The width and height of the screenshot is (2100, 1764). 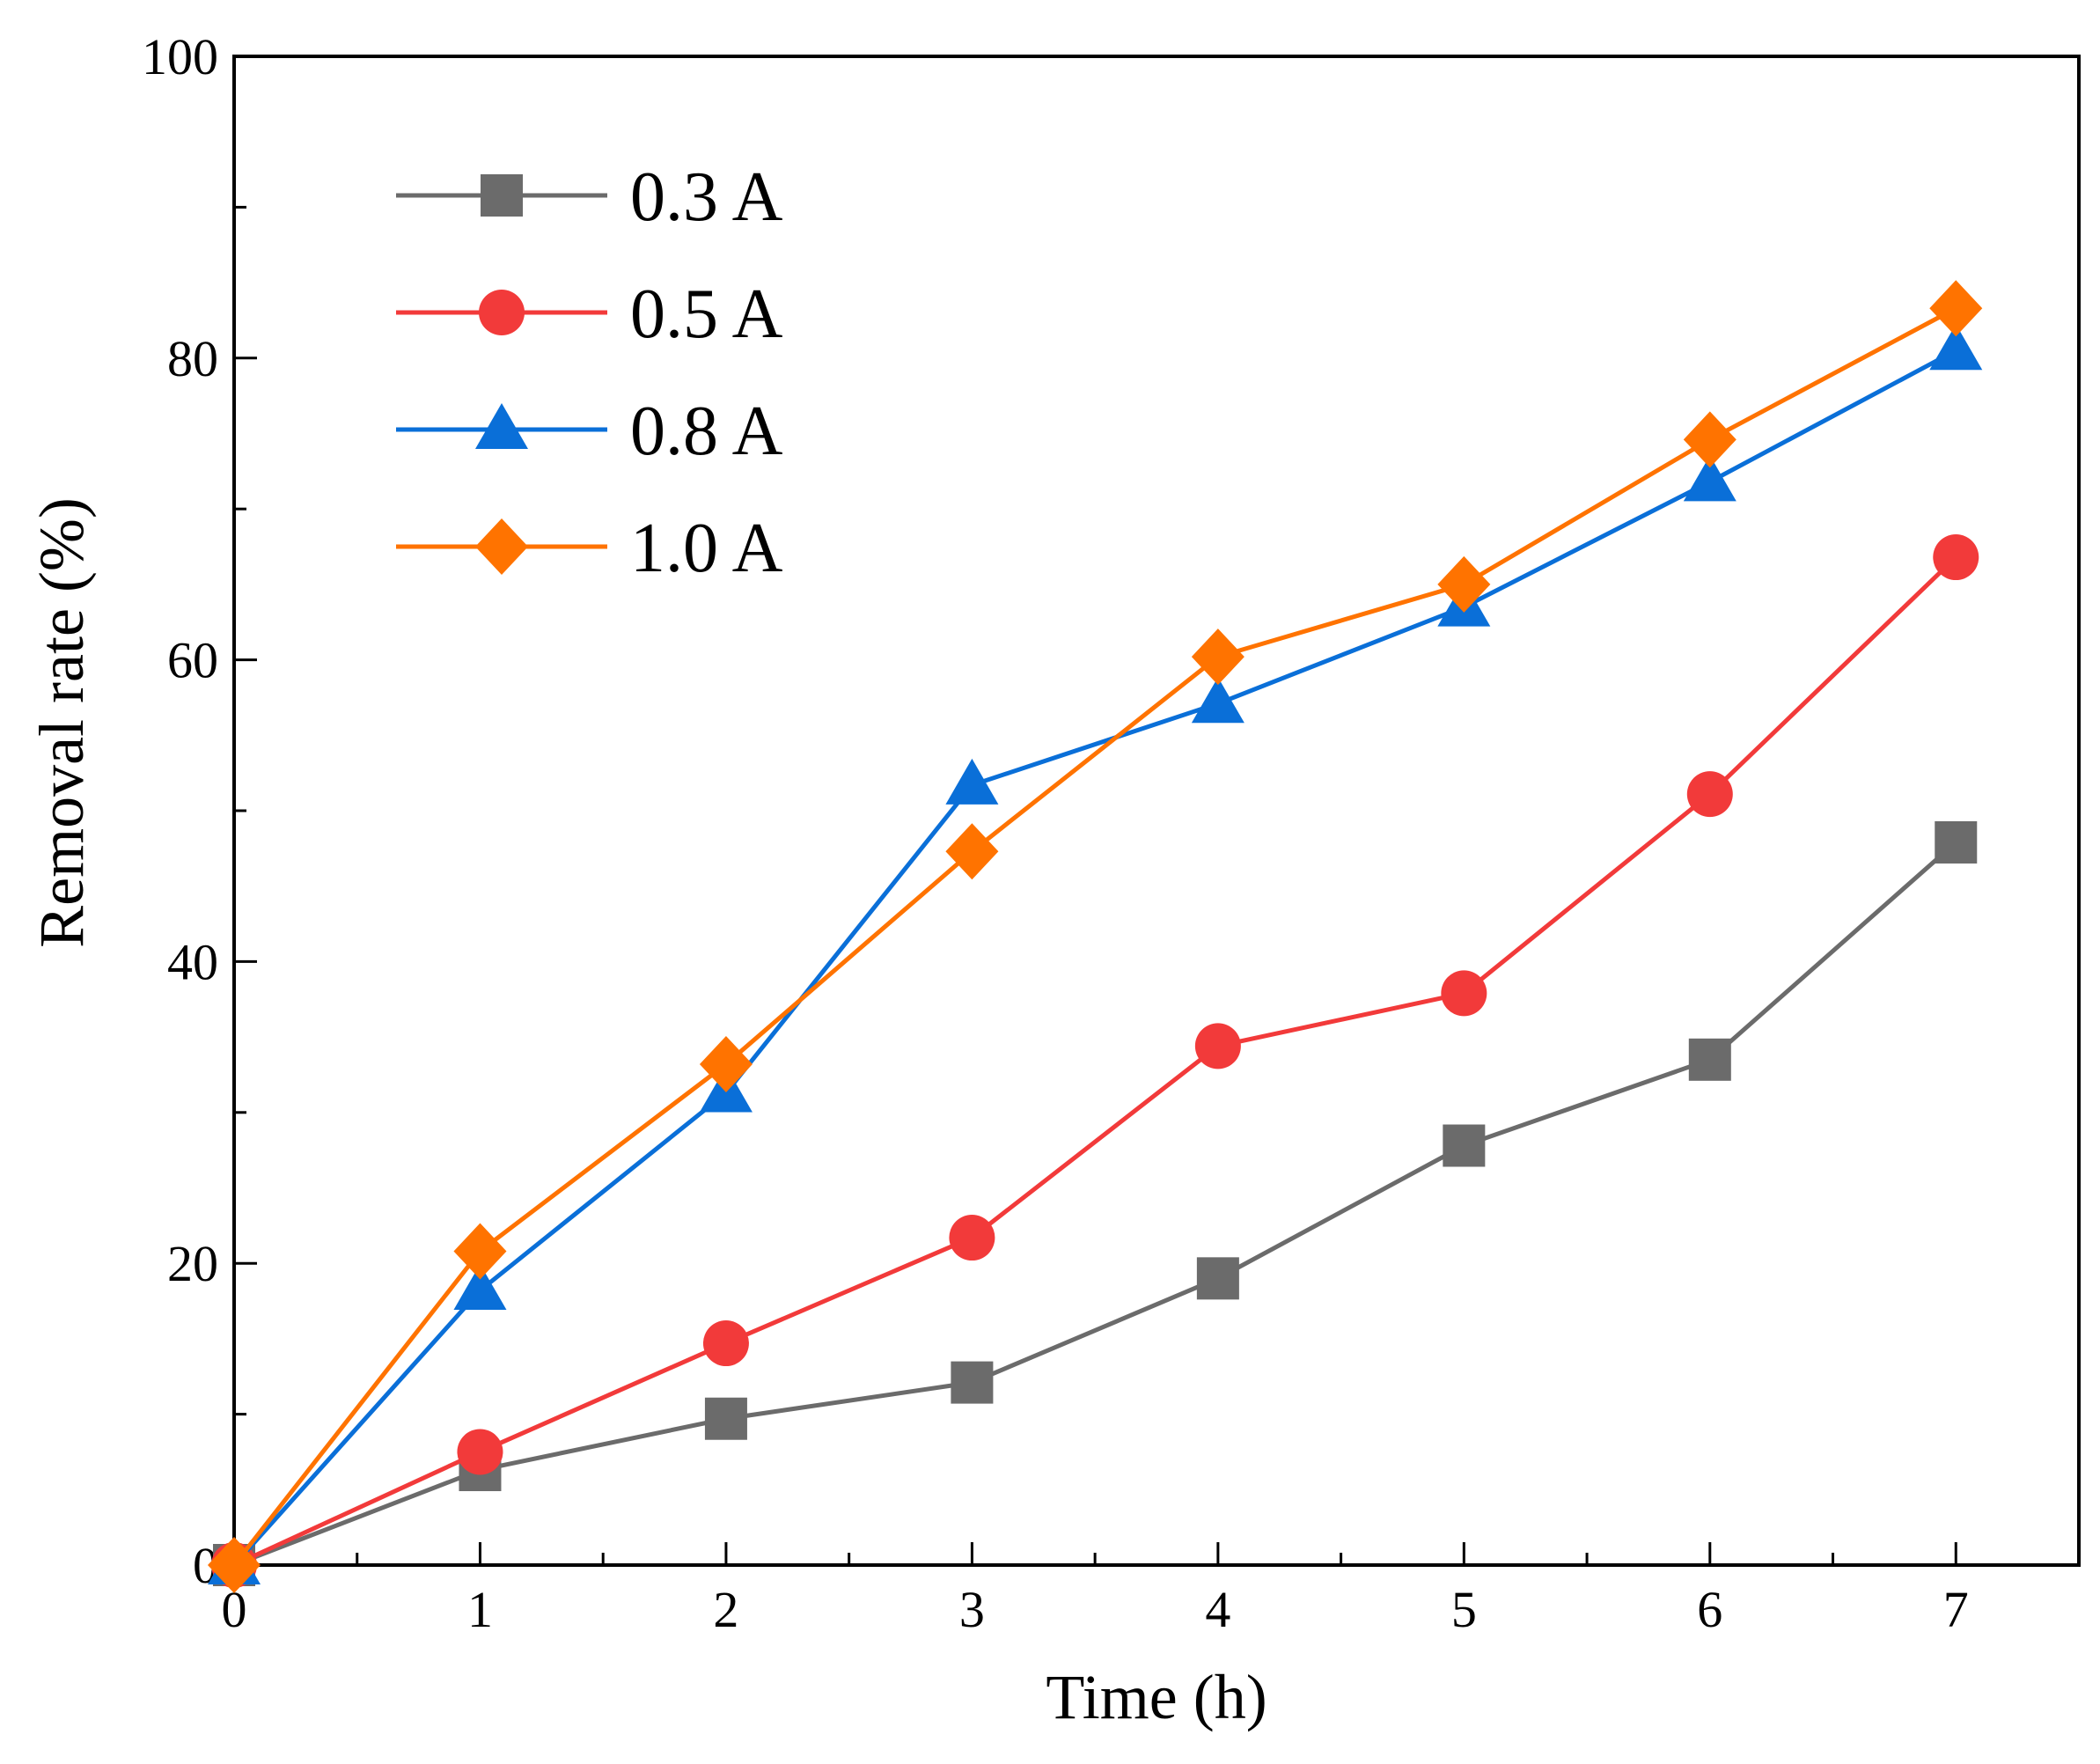 I want to click on y-axis-title: Removal rate (%), so click(x=61, y=722).